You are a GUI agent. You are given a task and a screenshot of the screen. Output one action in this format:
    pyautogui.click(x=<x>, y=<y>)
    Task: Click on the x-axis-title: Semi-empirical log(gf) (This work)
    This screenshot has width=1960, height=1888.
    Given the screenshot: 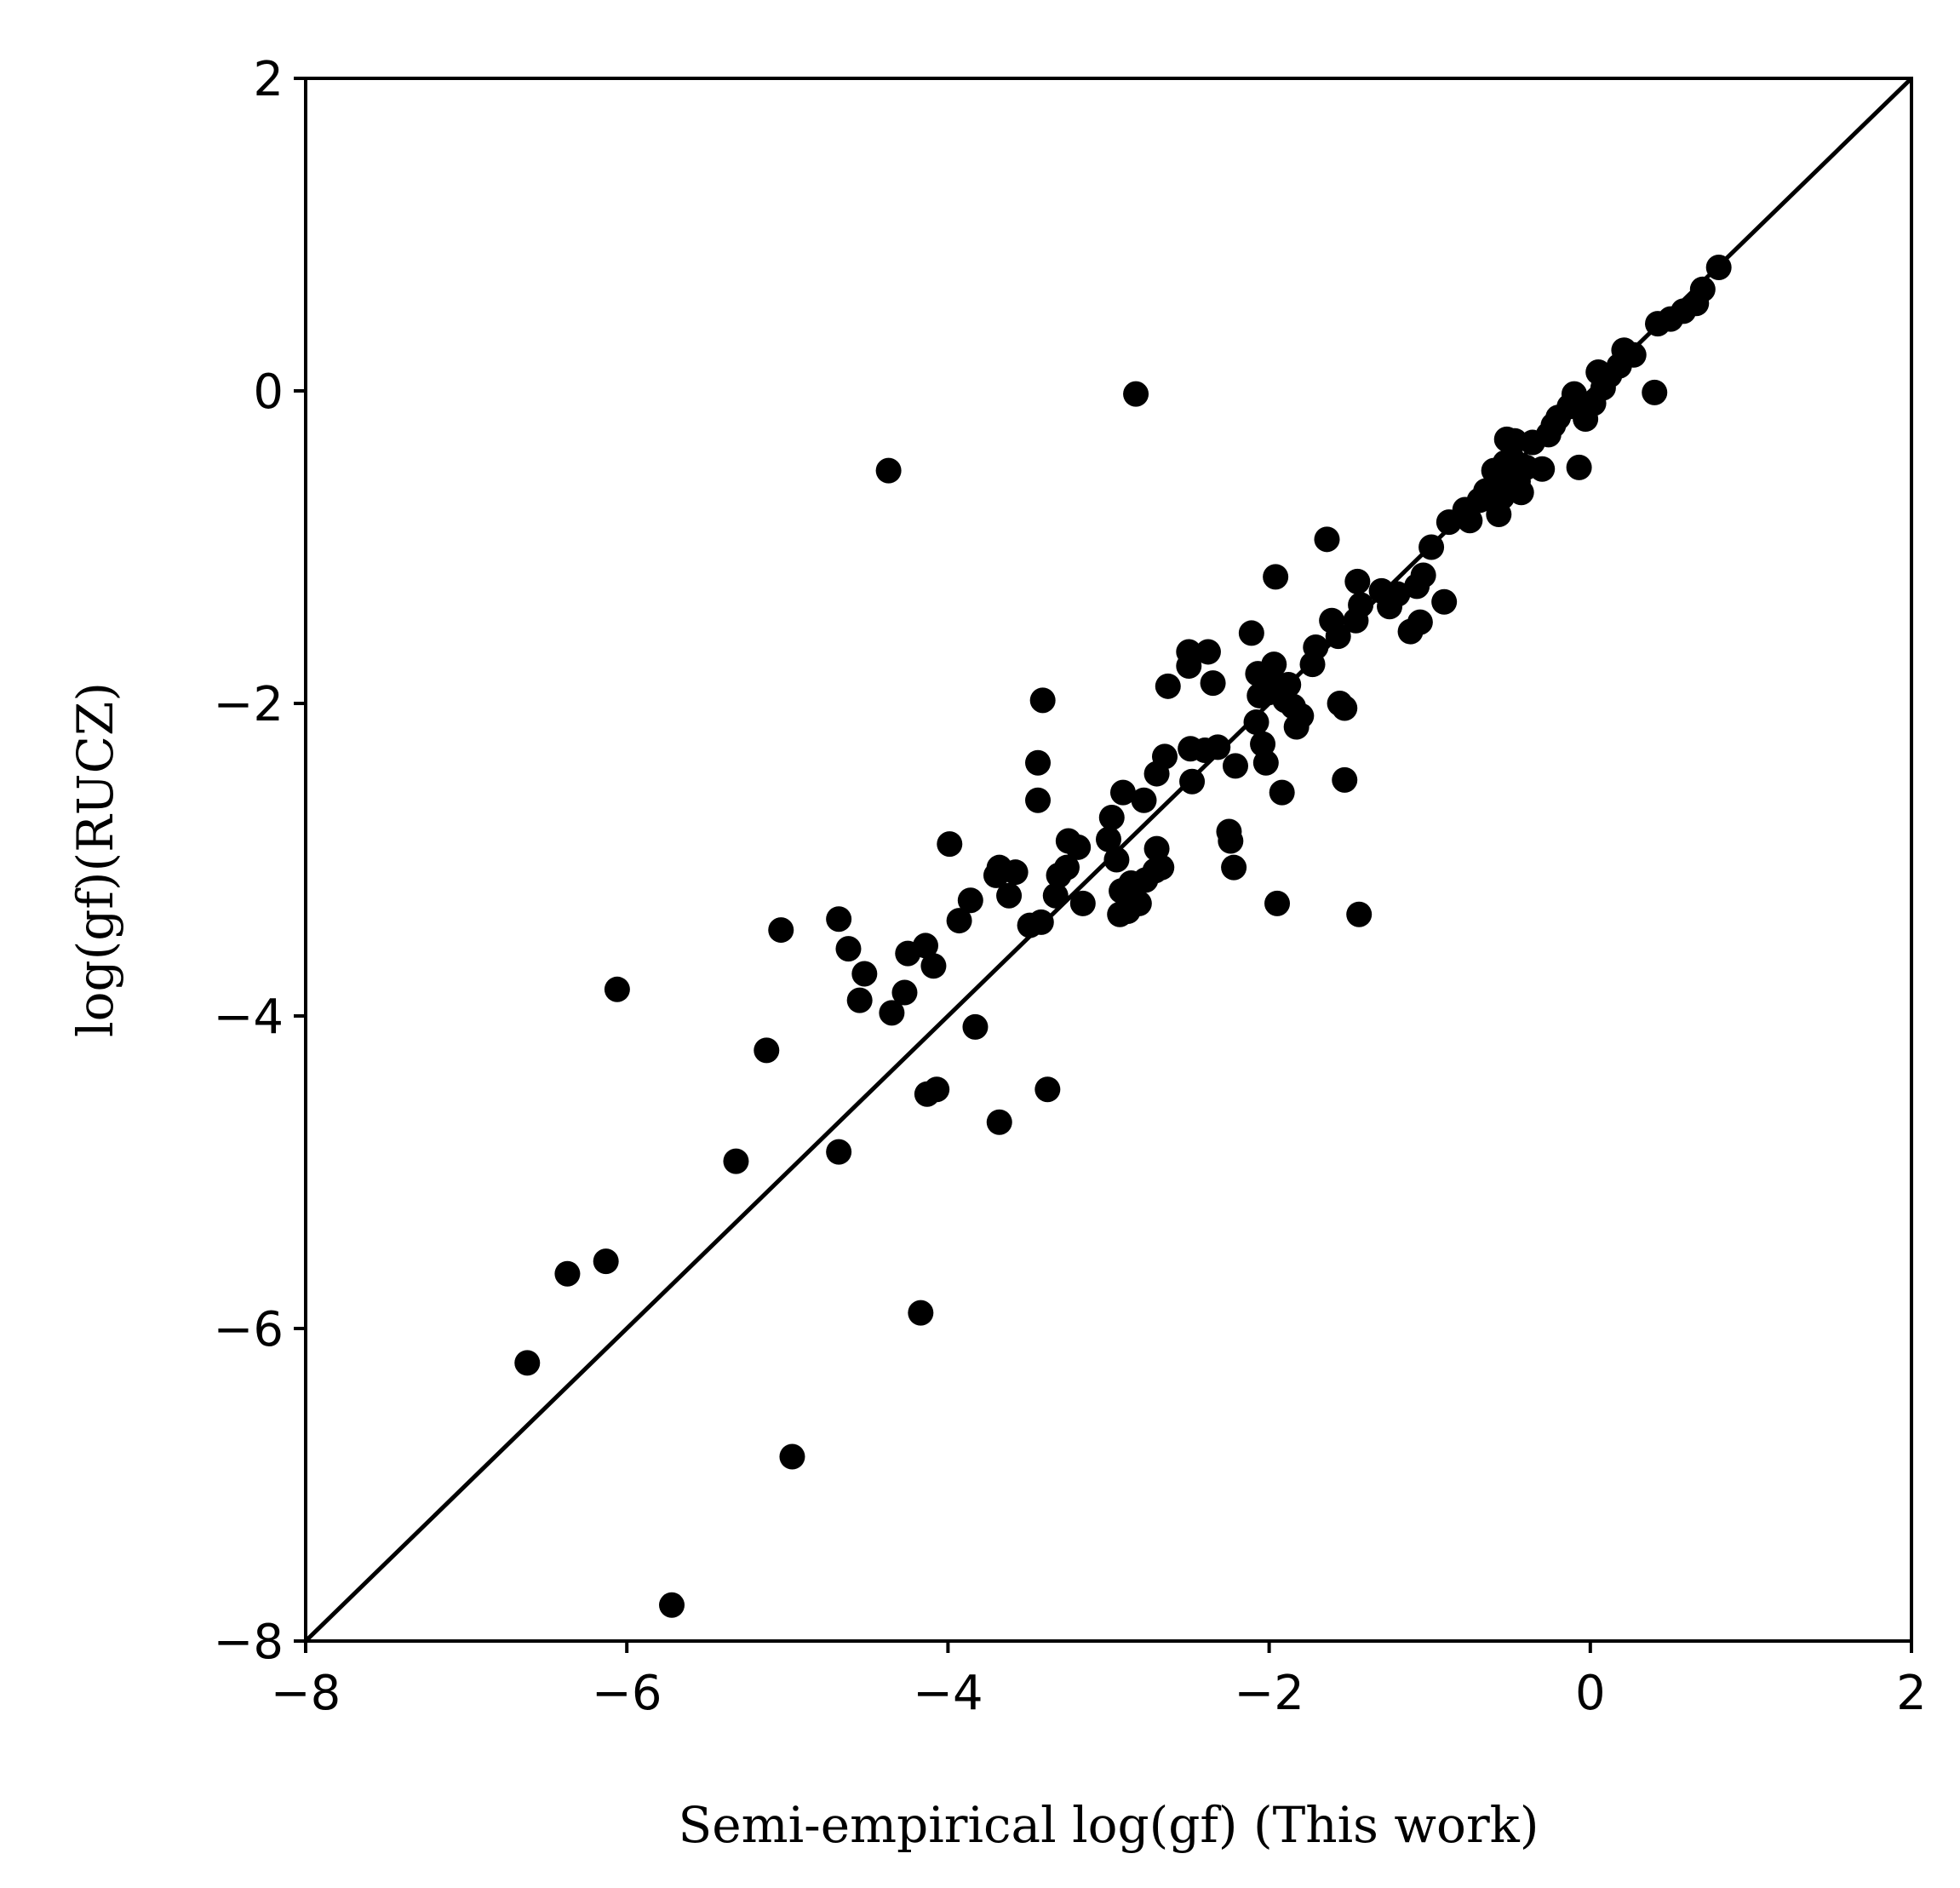 What is the action you would take?
    pyautogui.click(x=1109, y=1825)
    